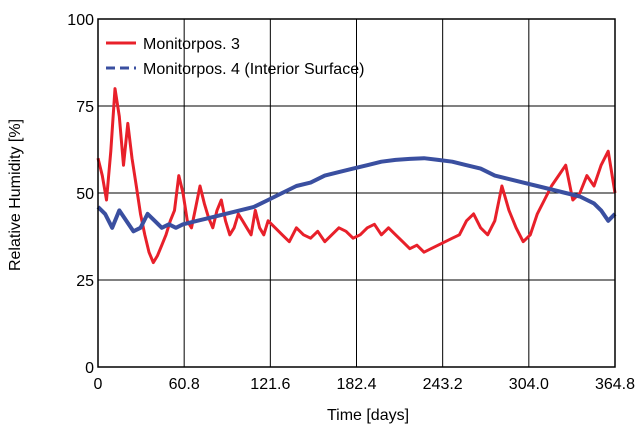 The height and width of the screenshot is (430, 643). I want to click on y-tick-label: 50, so click(85, 194).